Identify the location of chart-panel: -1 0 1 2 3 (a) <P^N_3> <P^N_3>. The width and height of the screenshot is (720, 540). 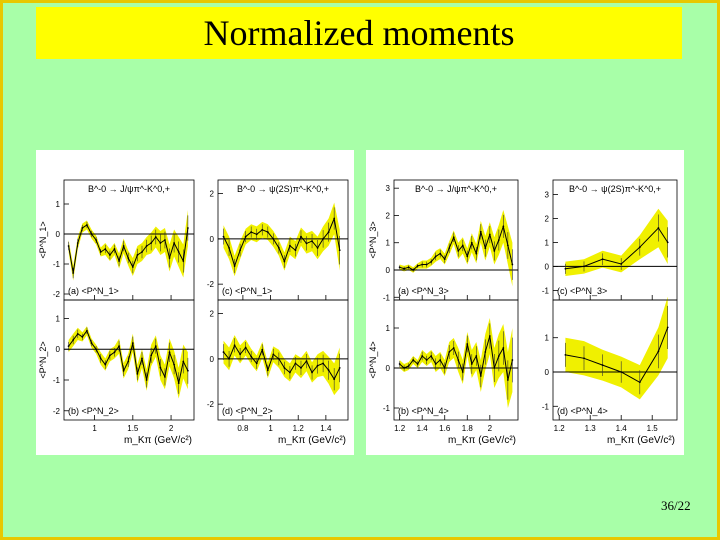
(443, 240).